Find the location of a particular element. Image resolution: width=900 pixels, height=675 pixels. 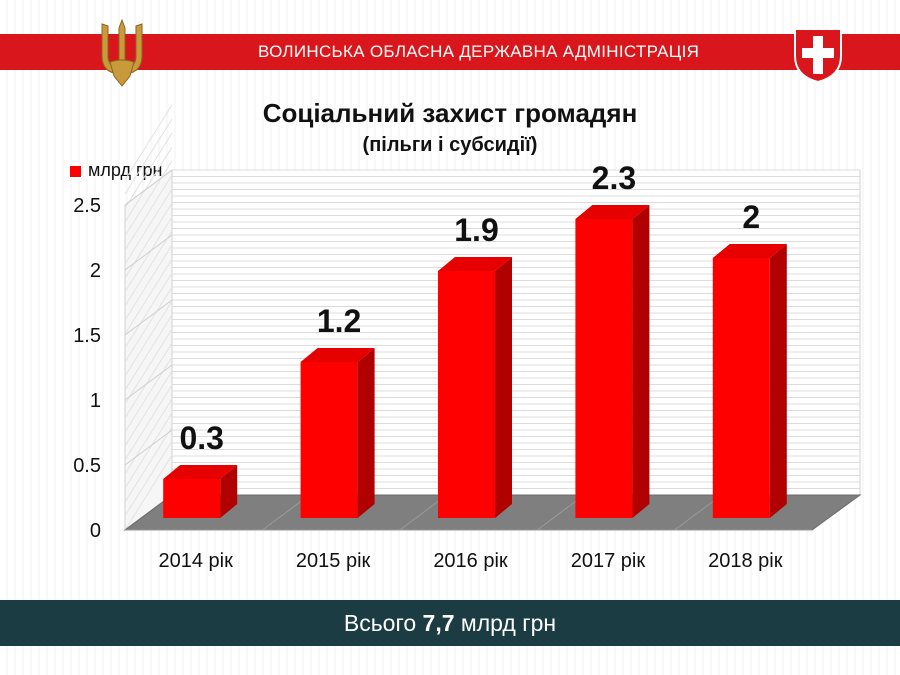

ukraine-trident-icon is located at coordinates (122, 52).